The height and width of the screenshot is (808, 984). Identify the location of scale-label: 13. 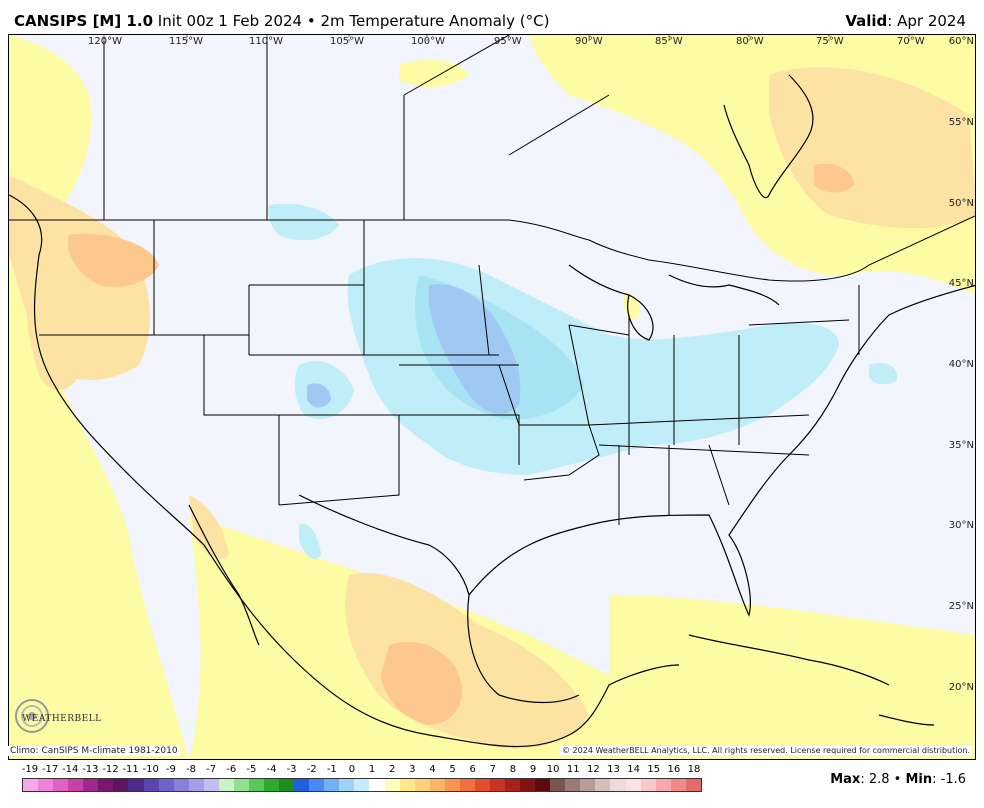
(613, 769).